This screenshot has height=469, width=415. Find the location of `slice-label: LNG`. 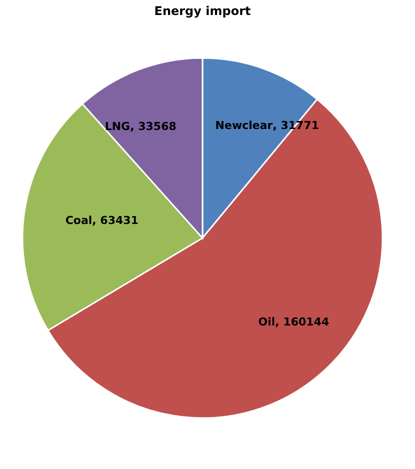

slice-label: LNG is located at coordinates (117, 127).